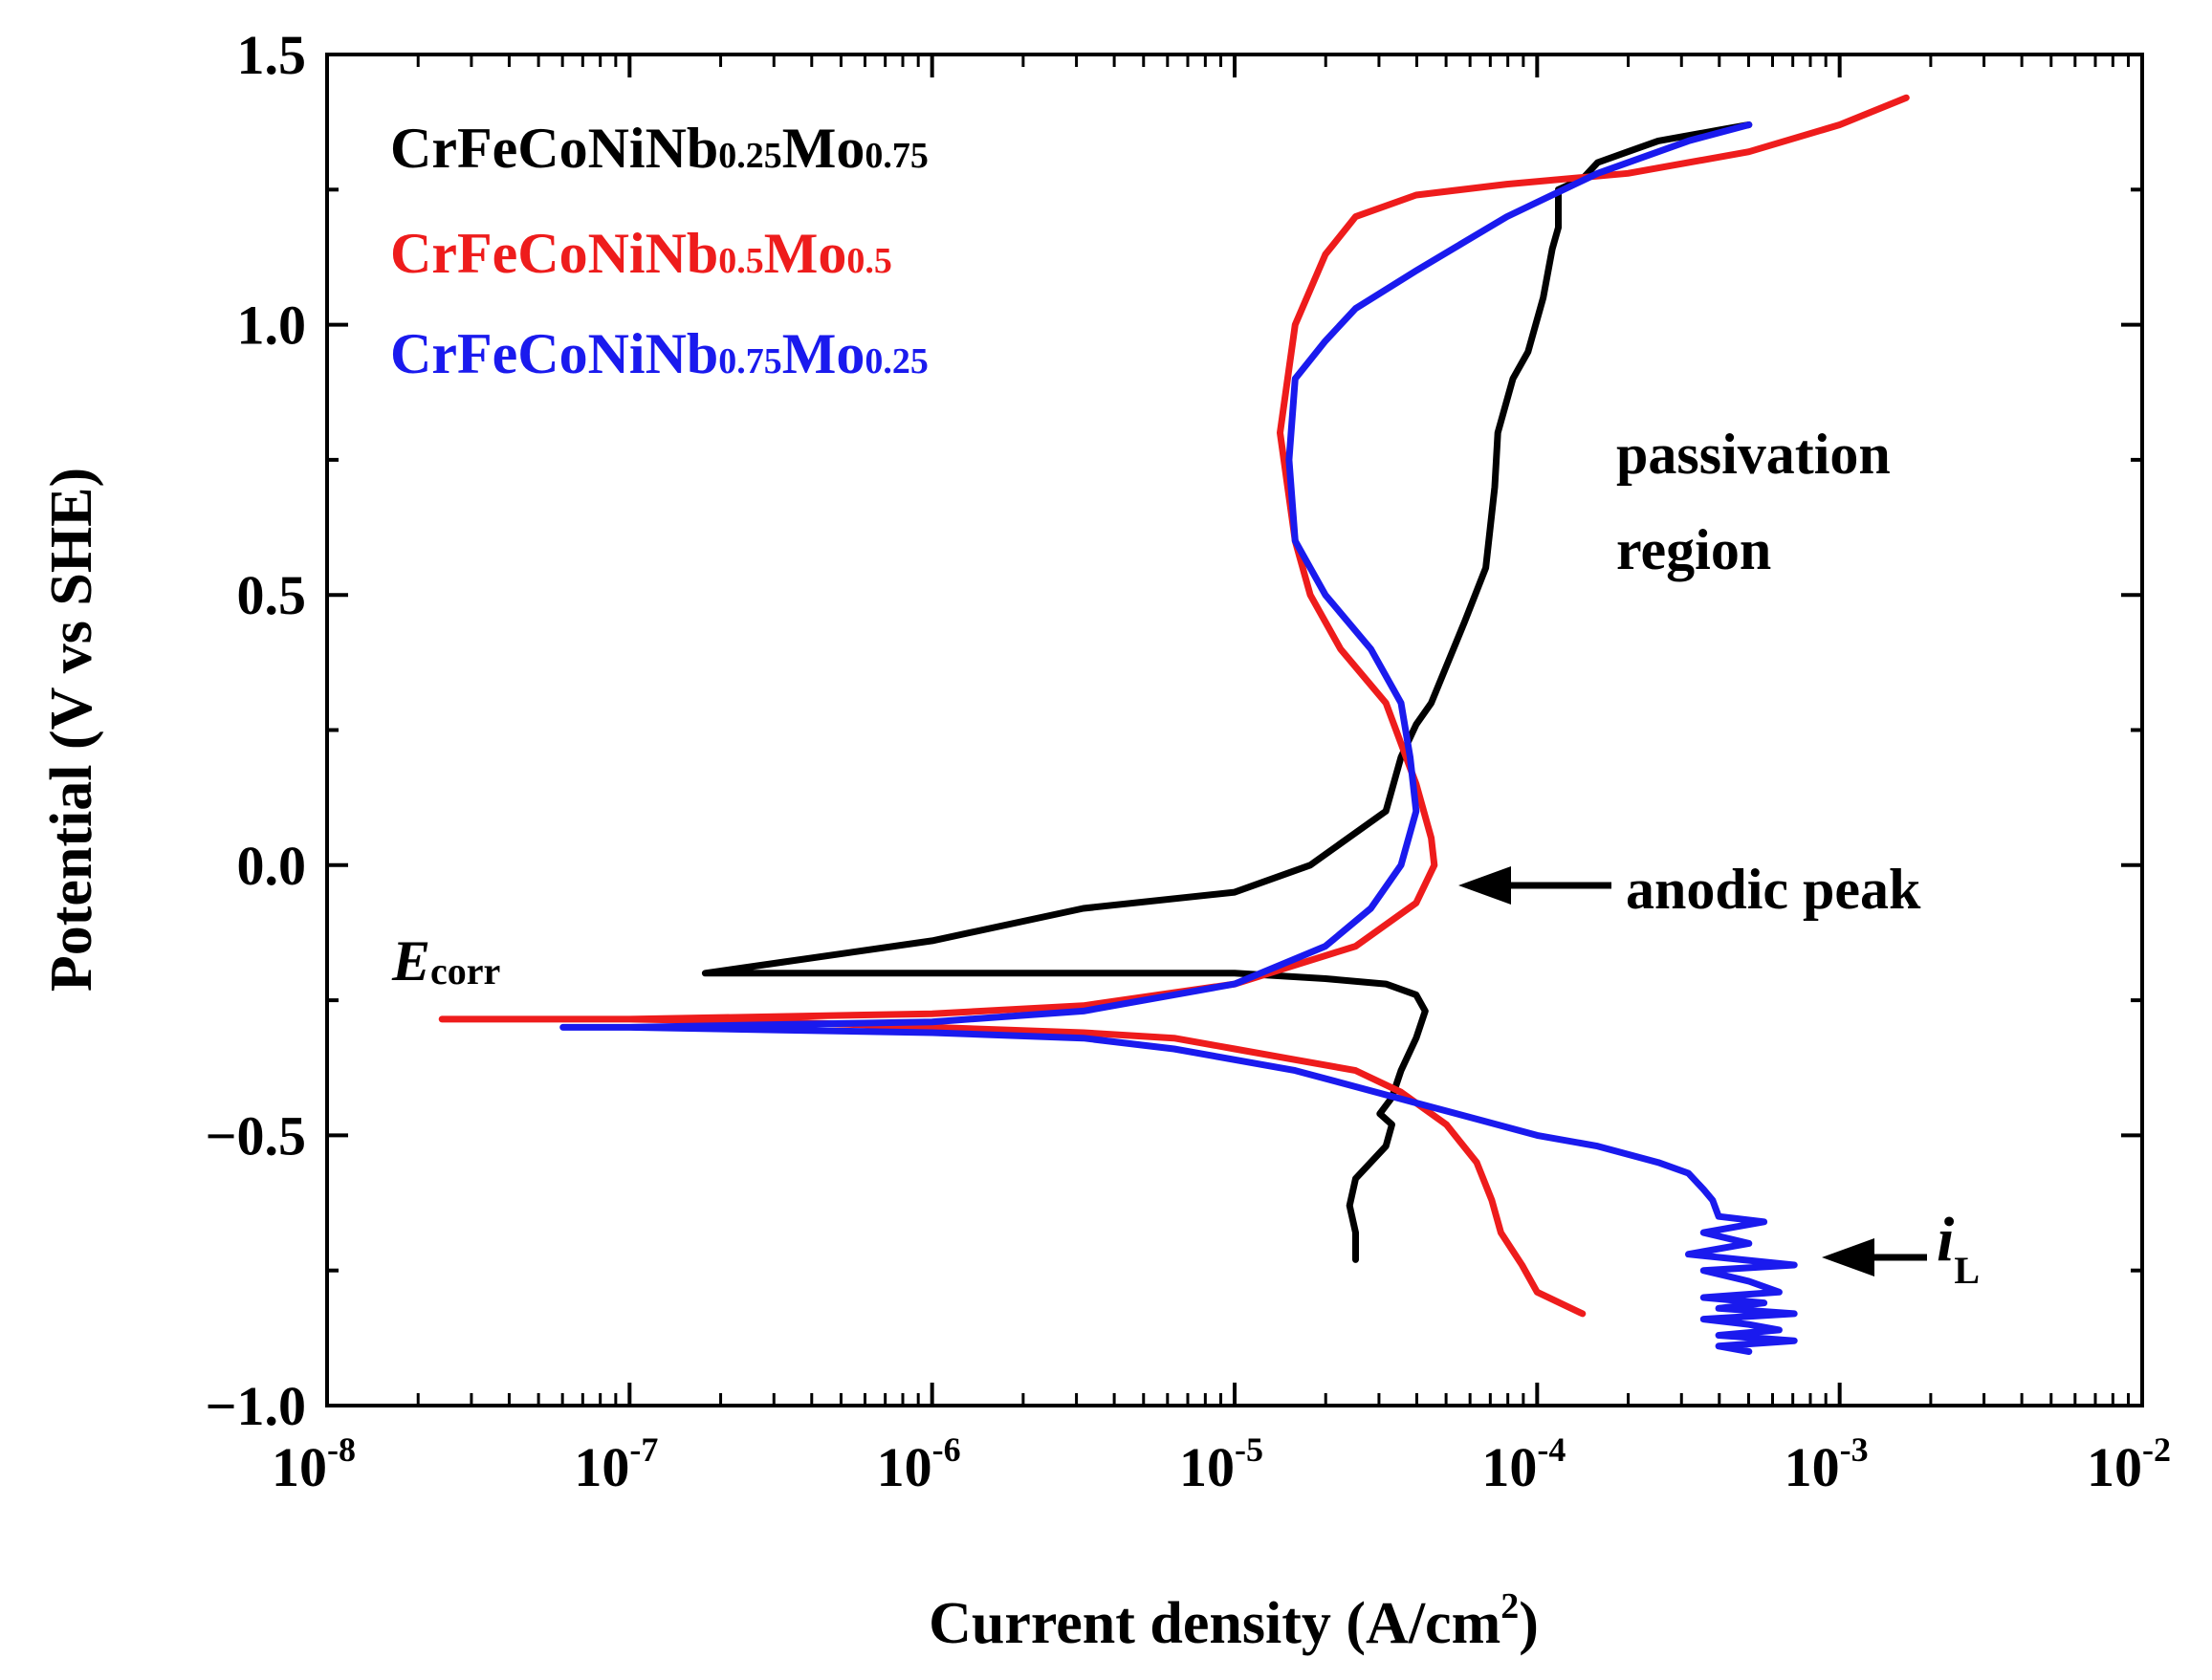  What do you see at coordinates (465, 971) in the screenshot?
I see `ecorr-sub: corr` at bounding box center [465, 971].